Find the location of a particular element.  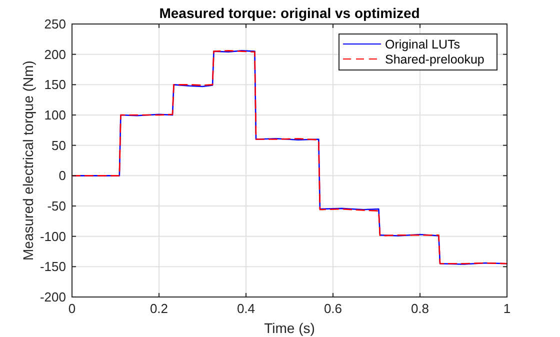

y-tick-label: -50 is located at coordinates (56, 206).